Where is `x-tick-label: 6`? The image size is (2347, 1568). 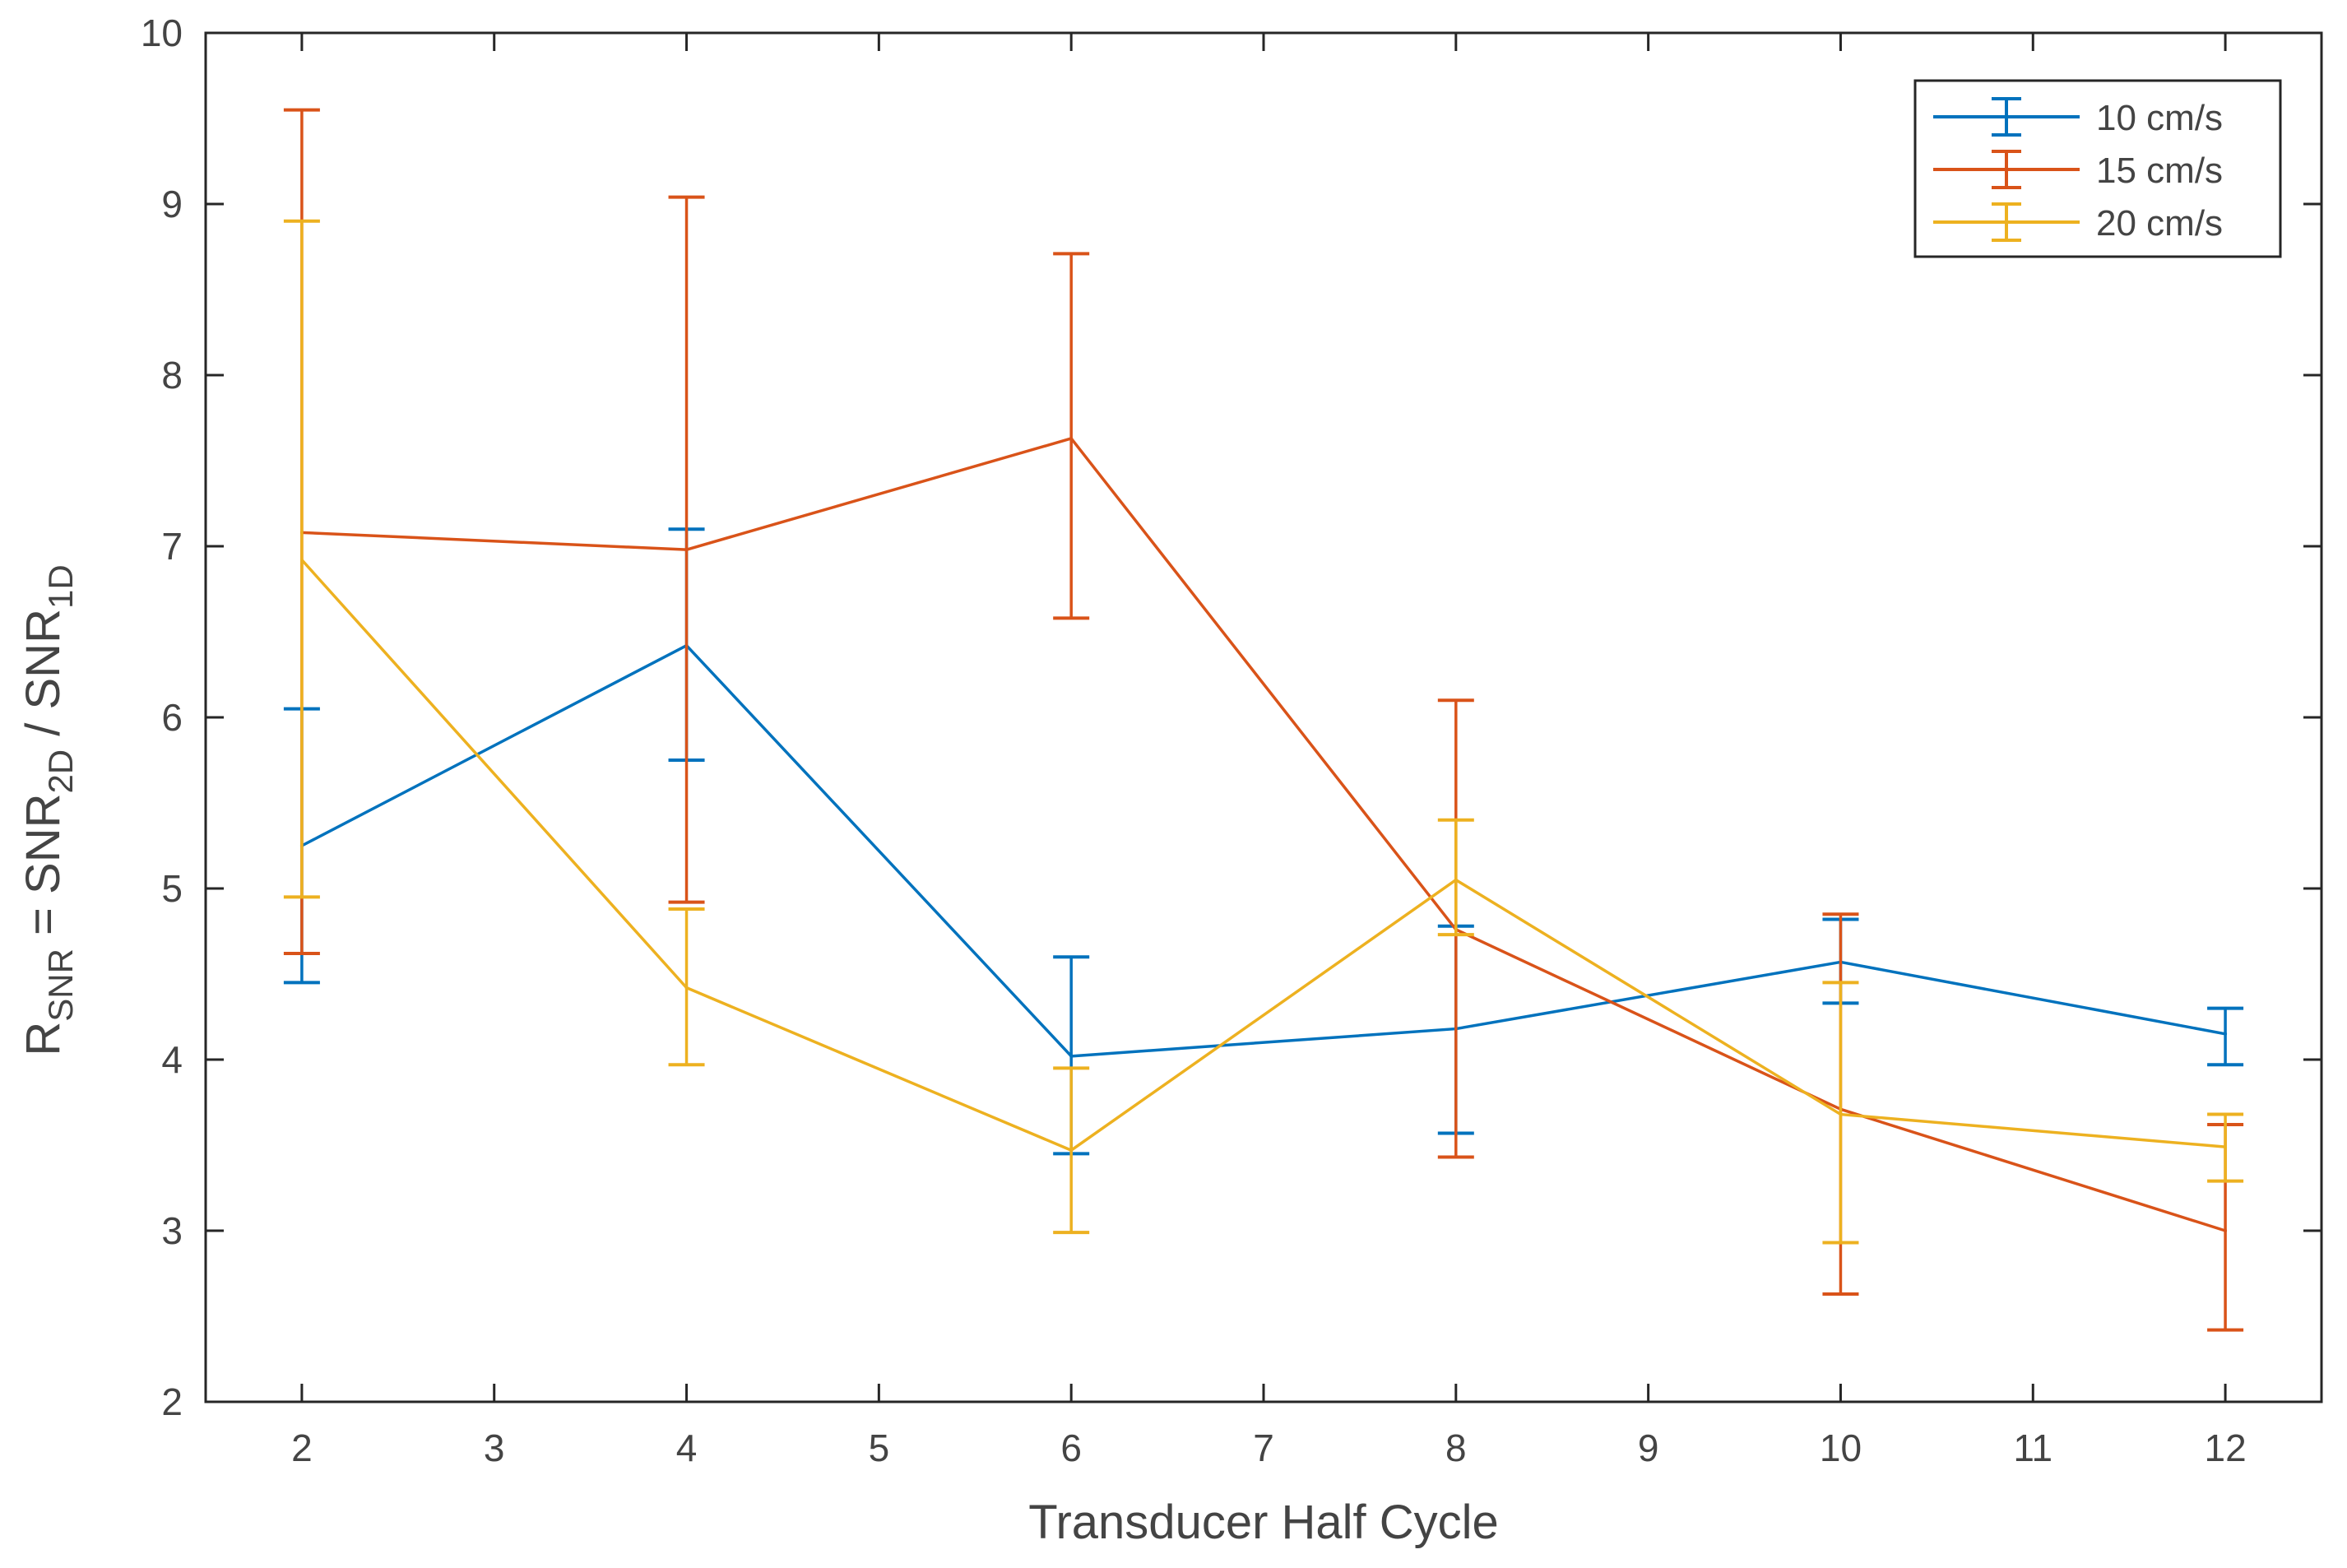 x-tick-label: 6 is located at coordinates (1071, 1448).